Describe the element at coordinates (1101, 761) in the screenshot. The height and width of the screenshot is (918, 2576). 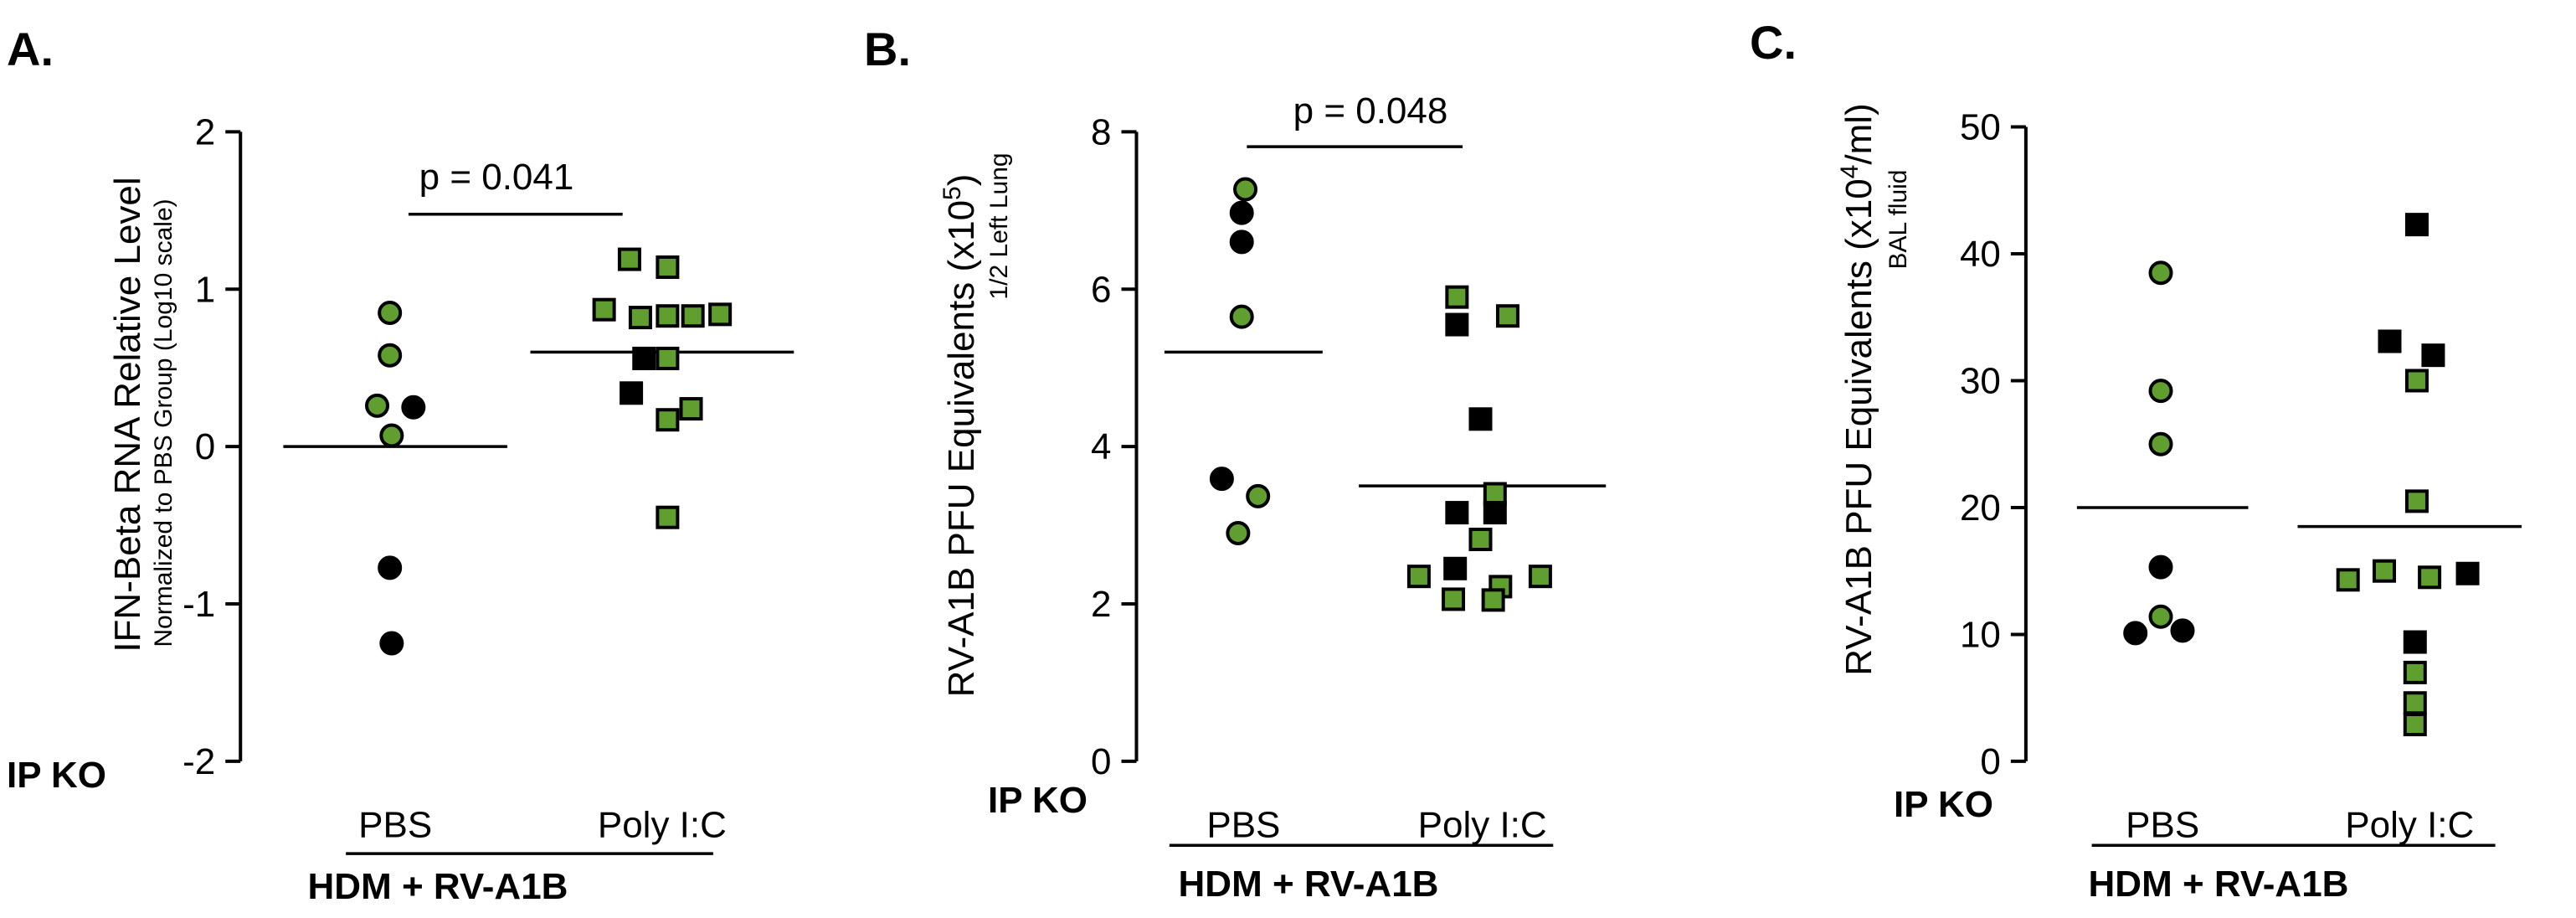
I see `panel-b-y-tick-label: 0` at that location.